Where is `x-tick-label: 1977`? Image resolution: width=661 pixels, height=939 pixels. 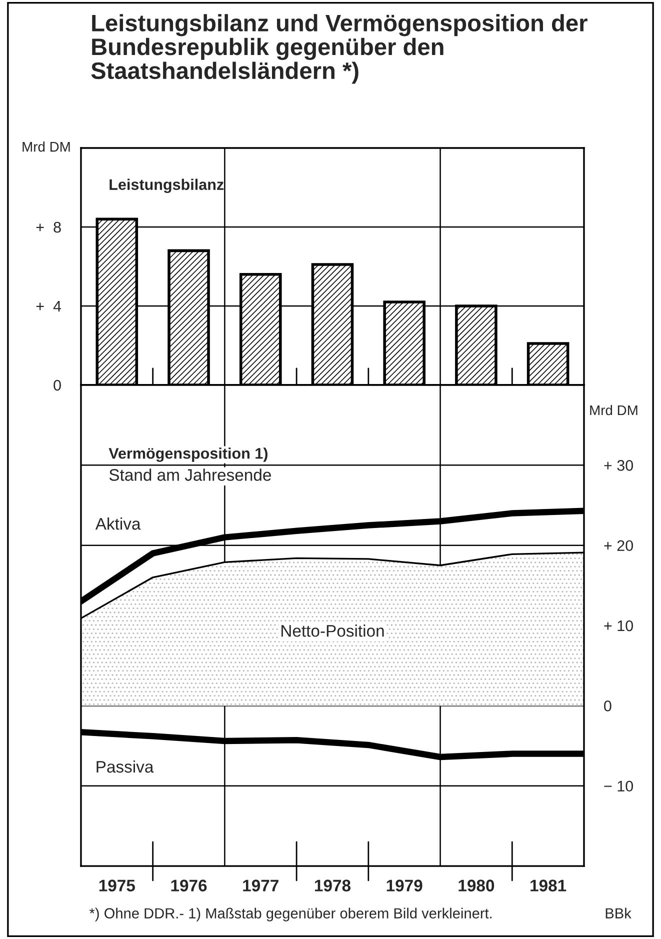 x-tick-label: 1977 is located at coordinates (260, 886).